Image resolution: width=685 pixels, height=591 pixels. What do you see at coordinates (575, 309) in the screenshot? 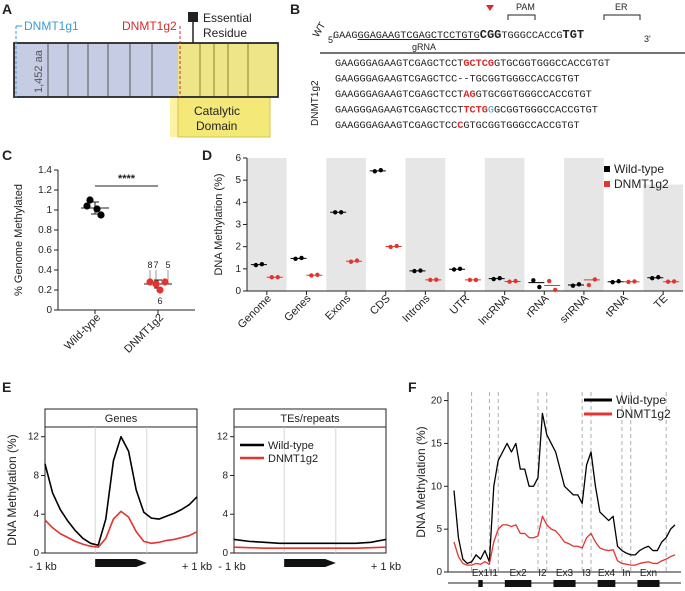
I see `x-tick-label: snRNA` at bounding box center [575, 309].